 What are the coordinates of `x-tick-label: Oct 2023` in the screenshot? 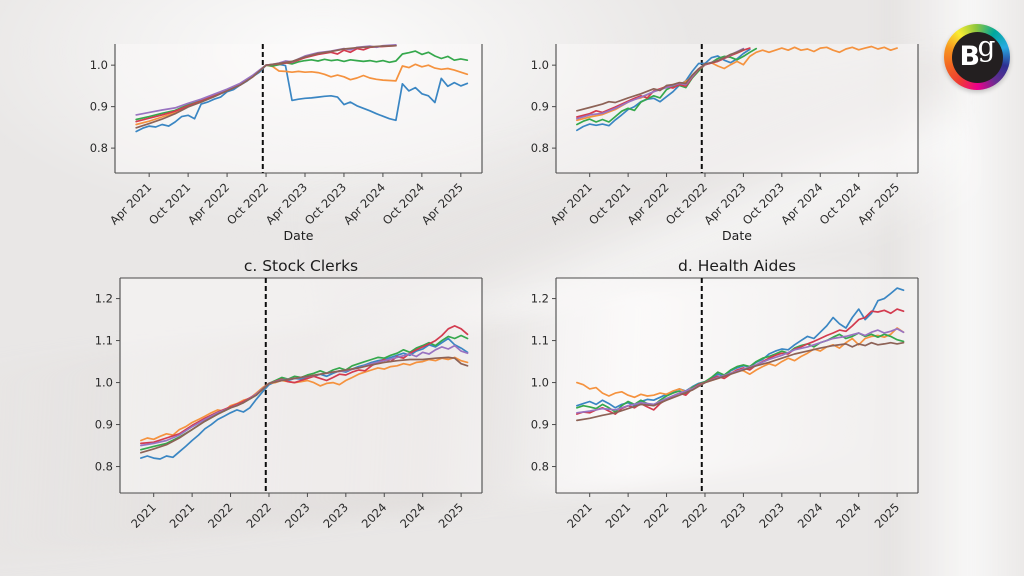 It's located at (325, 203).